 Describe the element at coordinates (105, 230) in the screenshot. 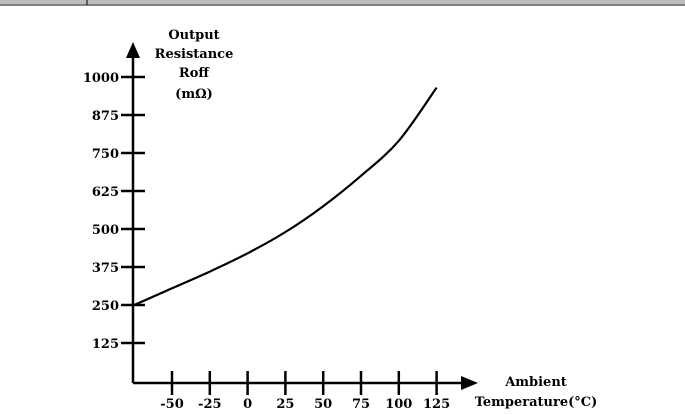

I see `y-tick-label: 500` at that location.